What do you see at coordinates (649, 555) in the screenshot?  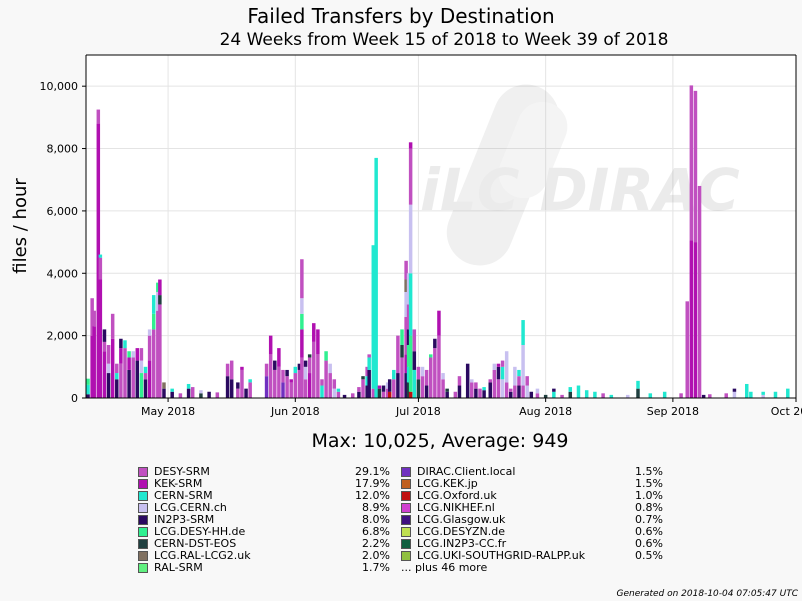 I see `legend-percent: 0.5%` at bounding box center [649, 555].